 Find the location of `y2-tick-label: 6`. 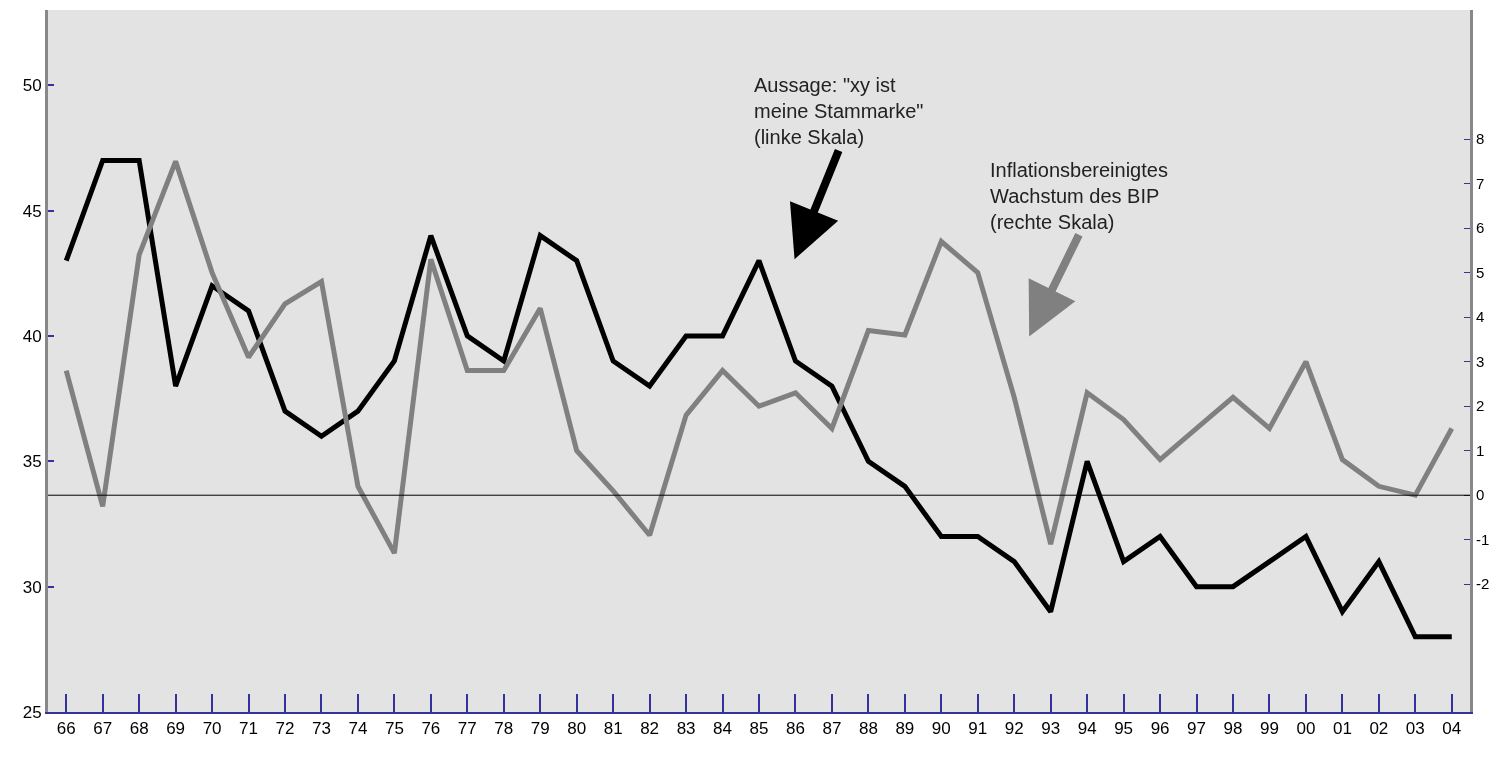

y2-tick-label: 6 is located at coordinates (1480, 228).